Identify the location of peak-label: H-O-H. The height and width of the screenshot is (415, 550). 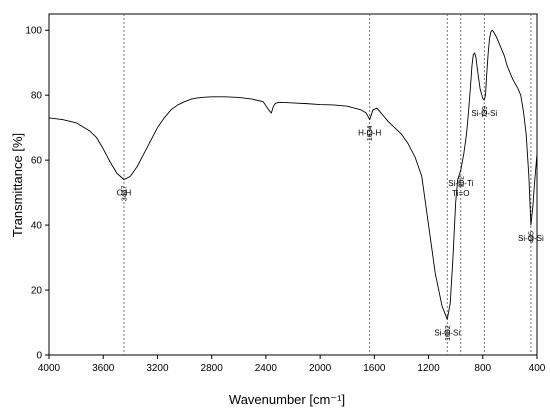
(369, 133).